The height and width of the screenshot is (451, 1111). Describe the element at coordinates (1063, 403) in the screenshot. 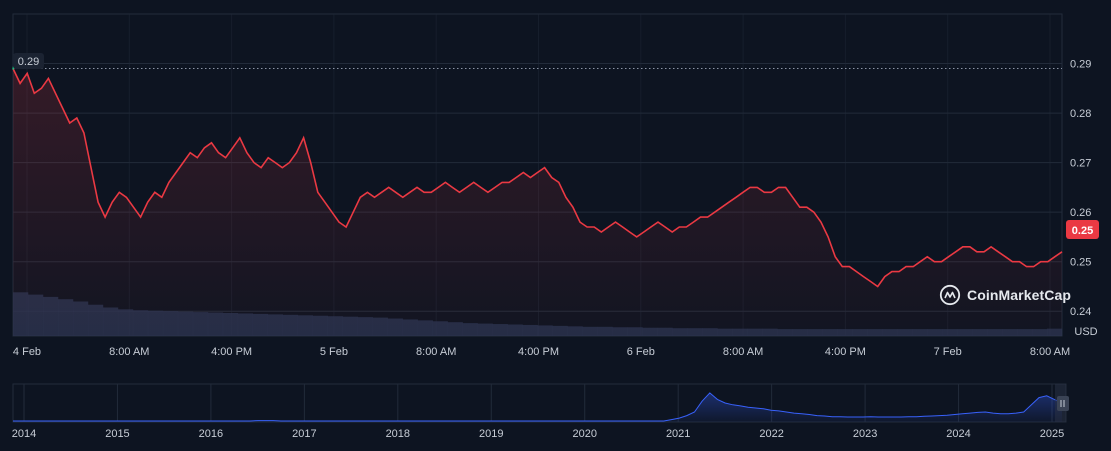

I see `range-handle-icon` at that location.